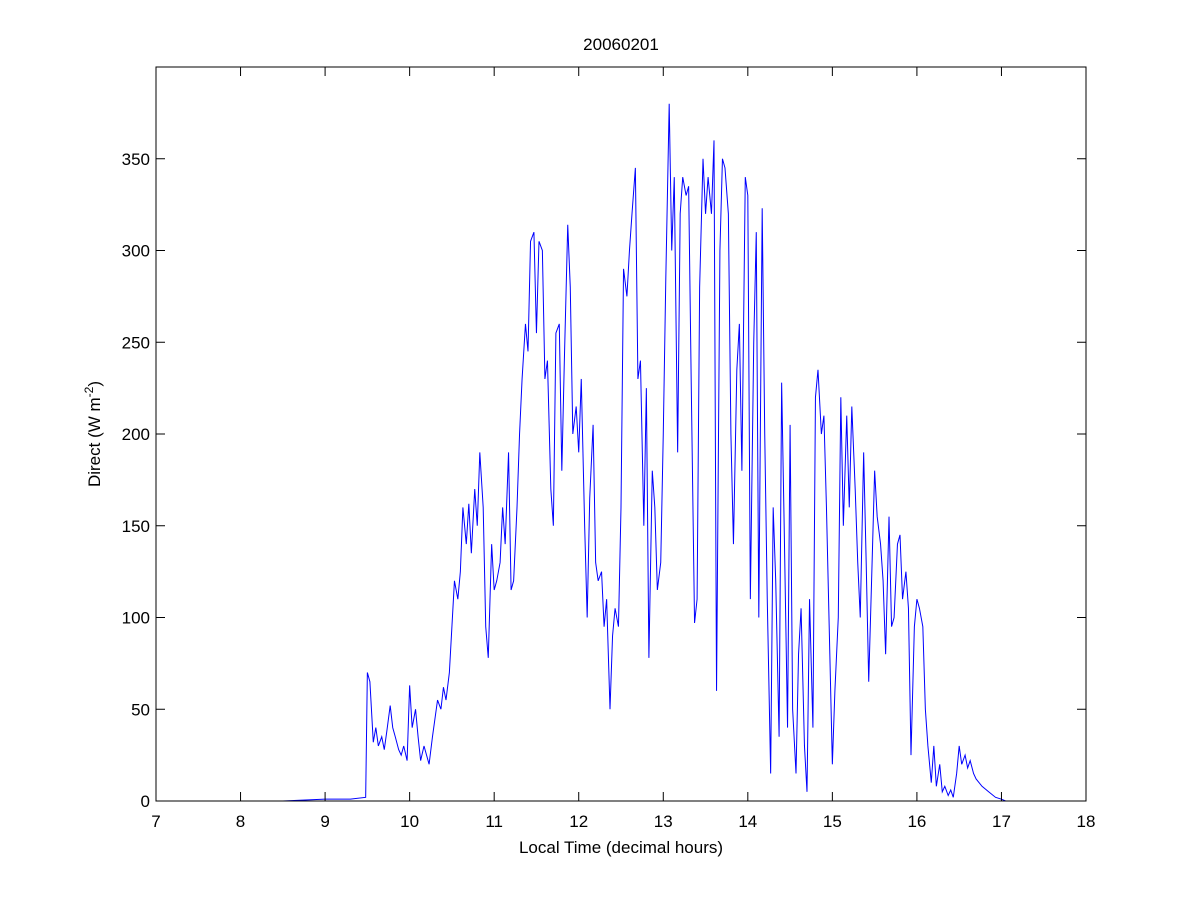 The height and width of the screenshot is (900, 1200). I want to click on x-tick-label: 8, so click(240, 821).